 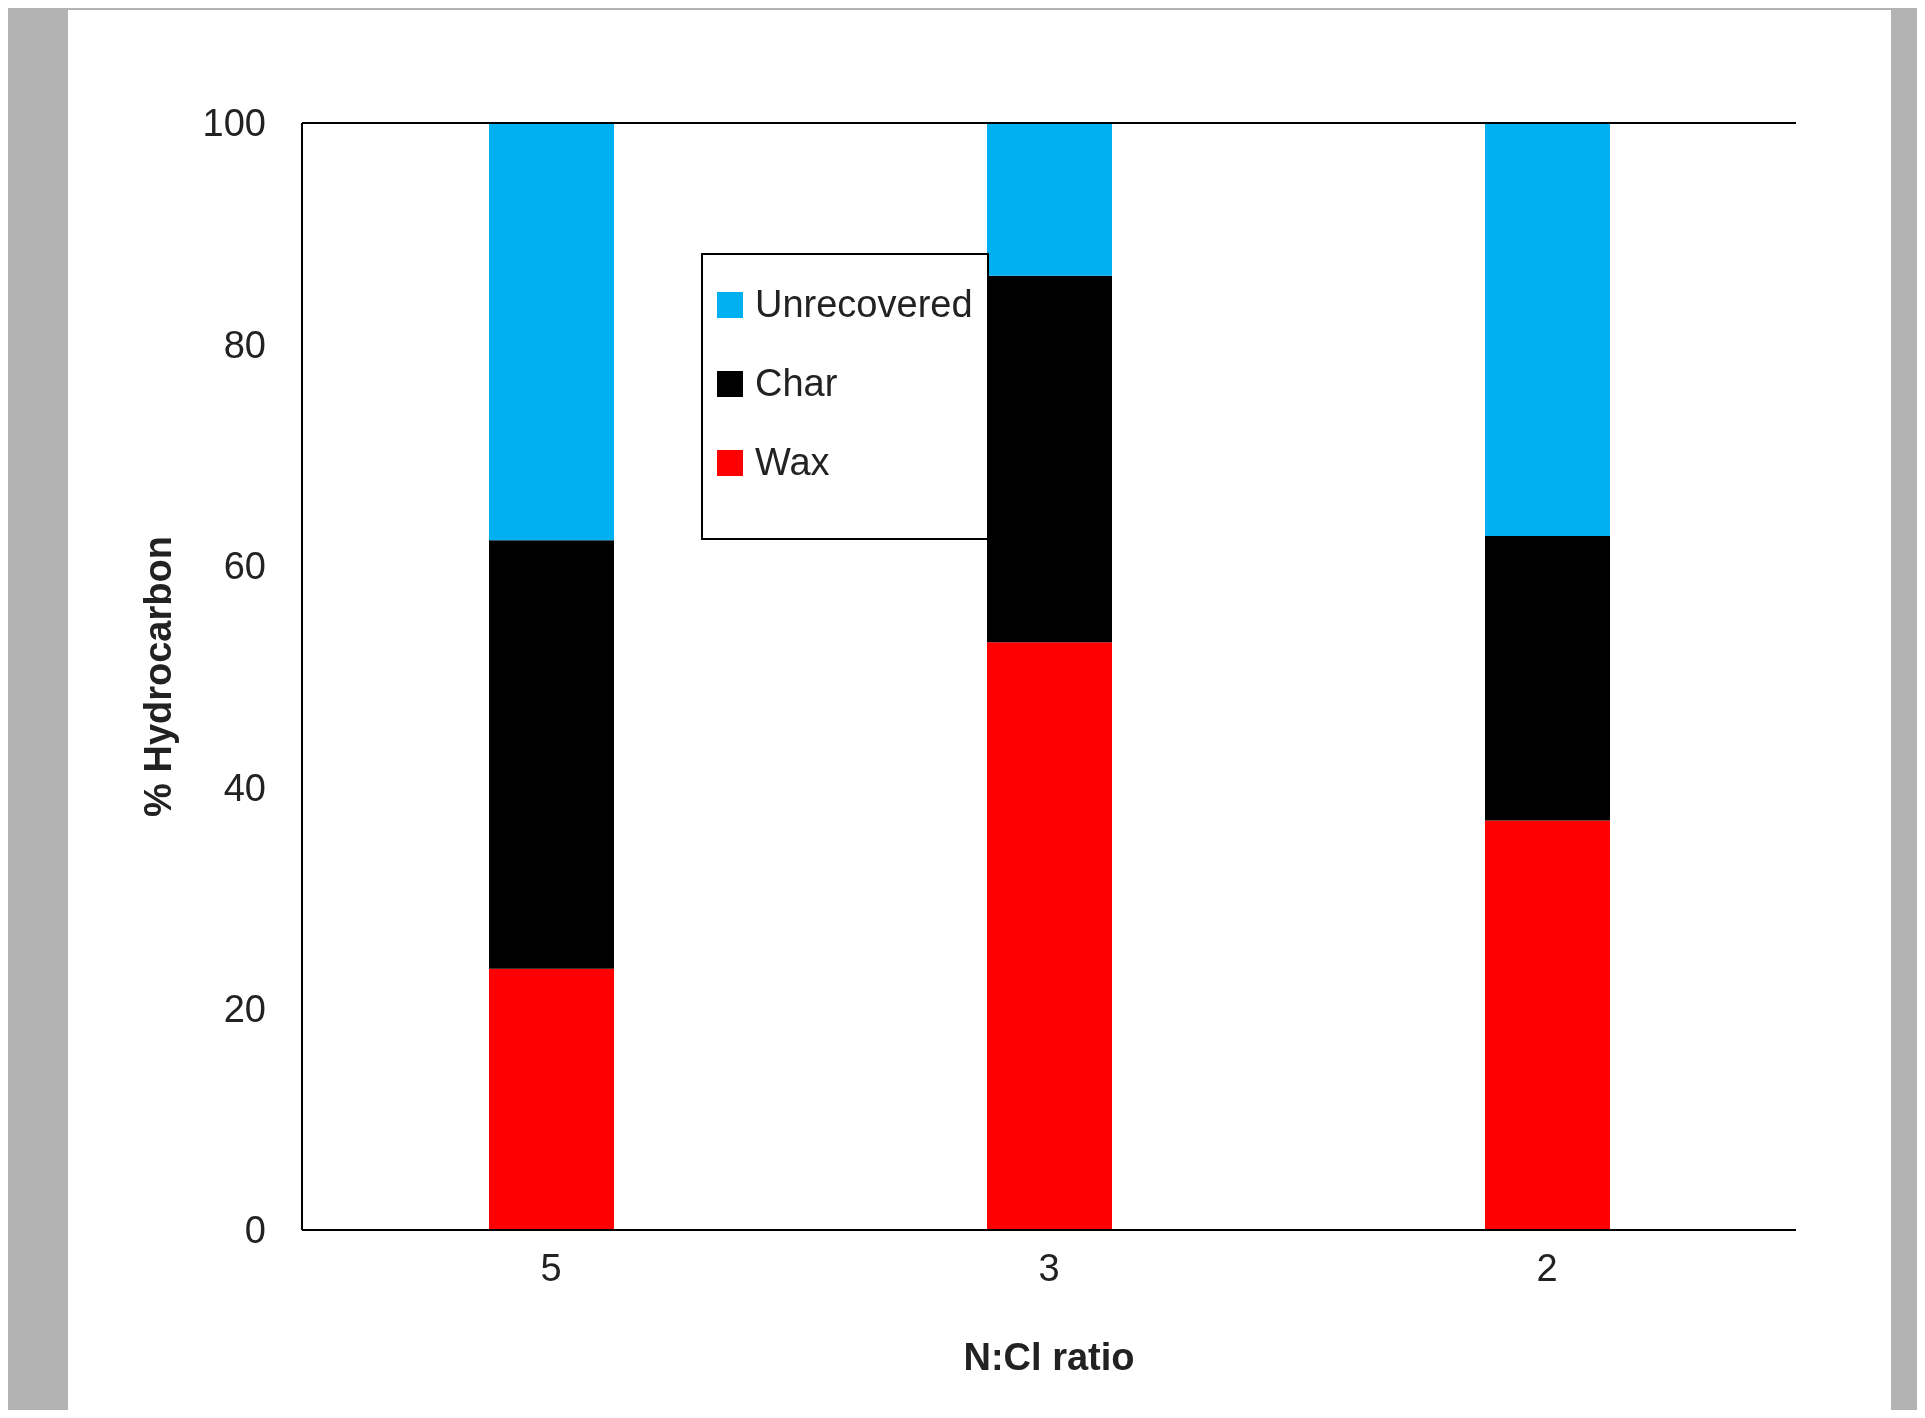 I want to click on y-tick-label: 100, so click(x=234, y=123).